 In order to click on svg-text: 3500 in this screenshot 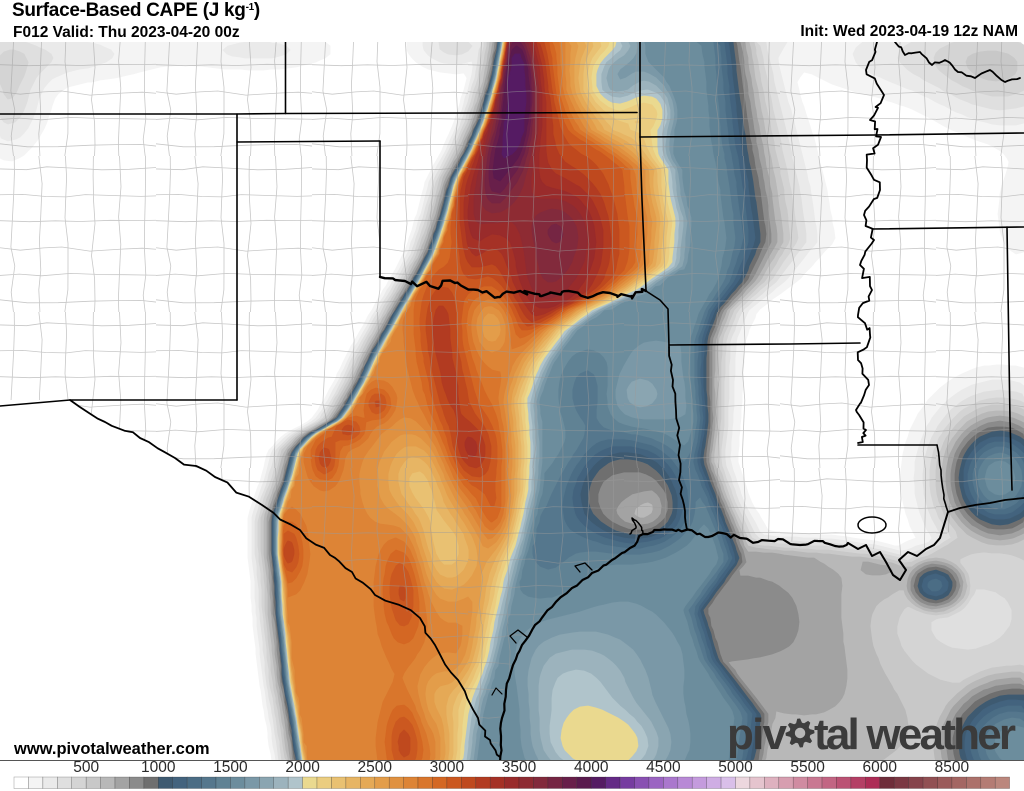, I will do `click(519, 767)`.